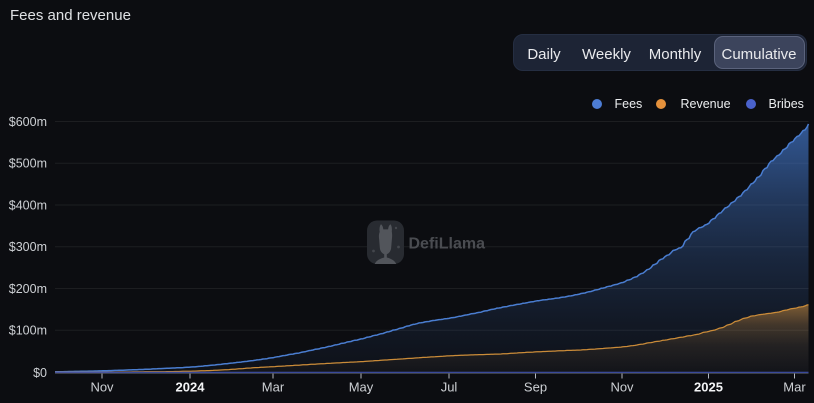 This screenshot has width=814, height=403. What do you see at coordinates (191, 387) in the screenshot?
I see `svg-text: 2024` at bounding box center [191, 387].